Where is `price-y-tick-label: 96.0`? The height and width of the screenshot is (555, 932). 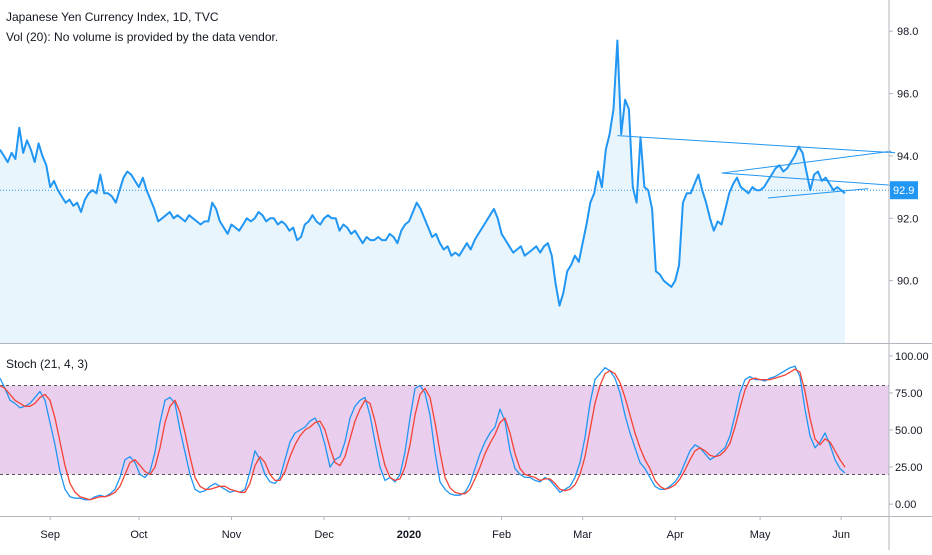 price-y-tick-label: 96.0 is located at coordinates (907, 95).